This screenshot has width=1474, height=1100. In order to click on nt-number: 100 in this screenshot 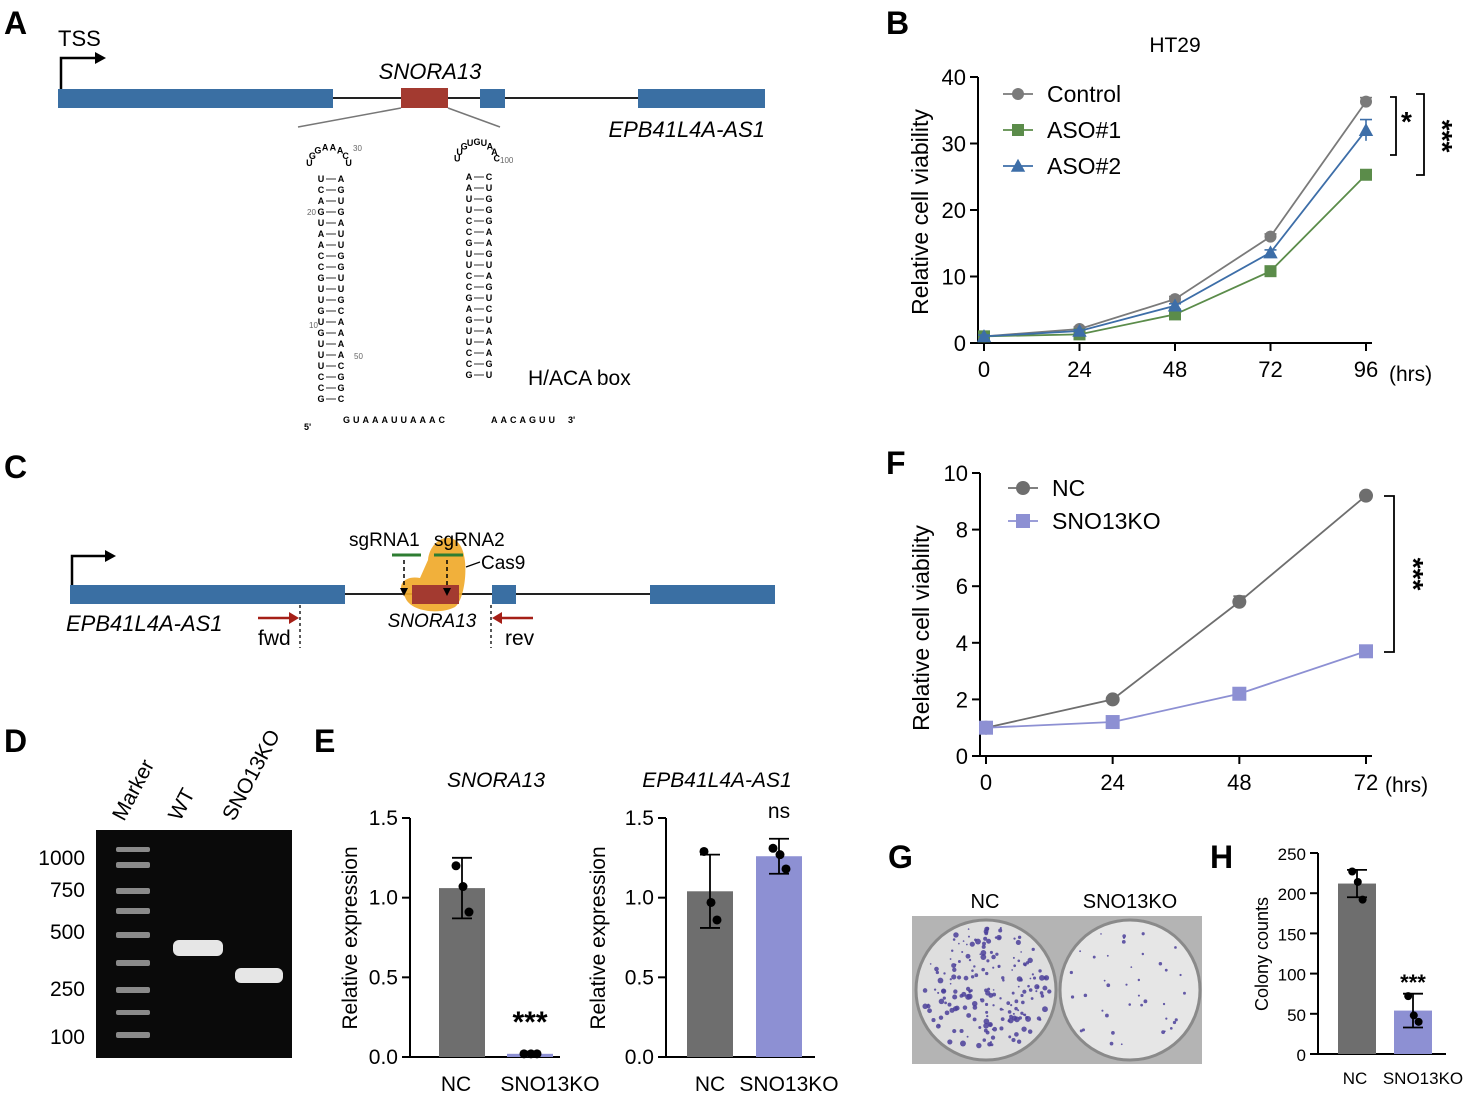, I will do `click(507, 160)`.